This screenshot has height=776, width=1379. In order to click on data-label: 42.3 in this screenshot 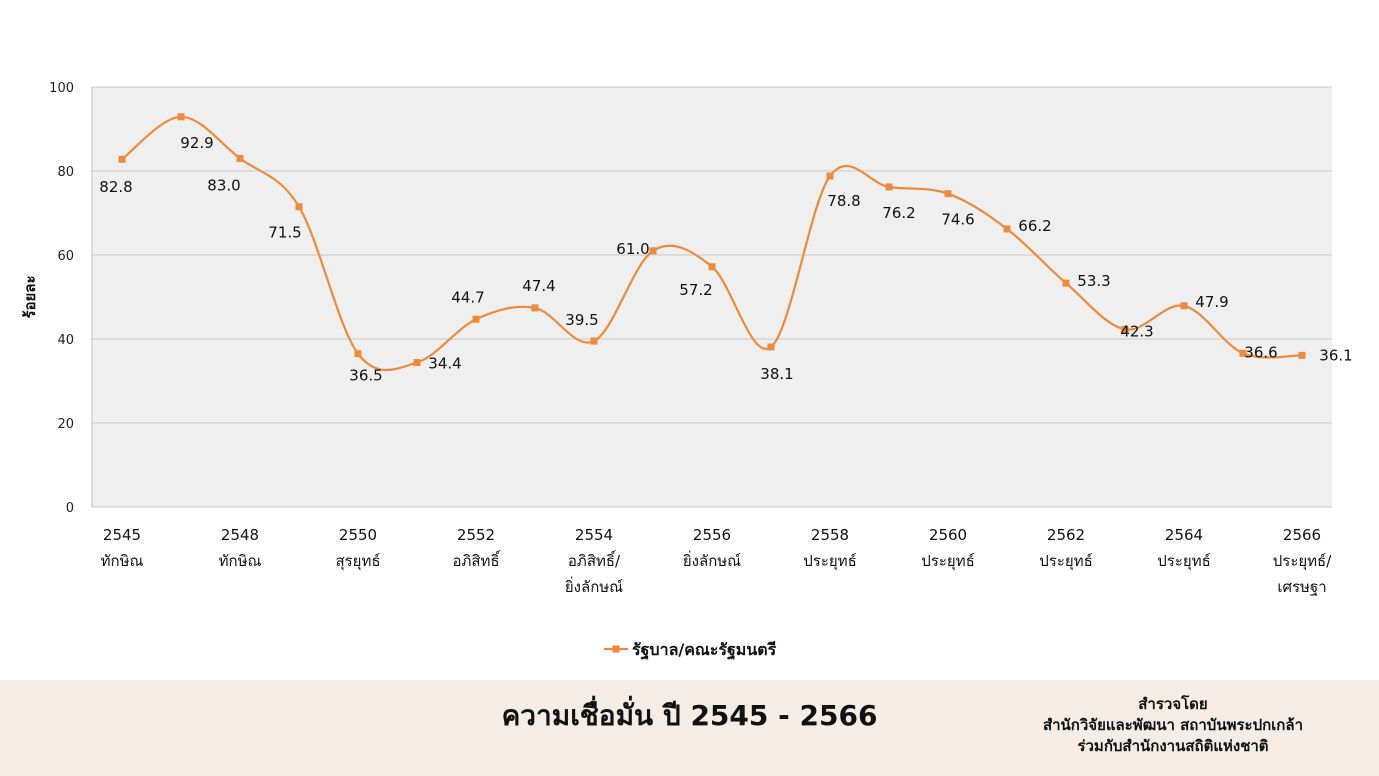, I will do `click(1136, 331)`.